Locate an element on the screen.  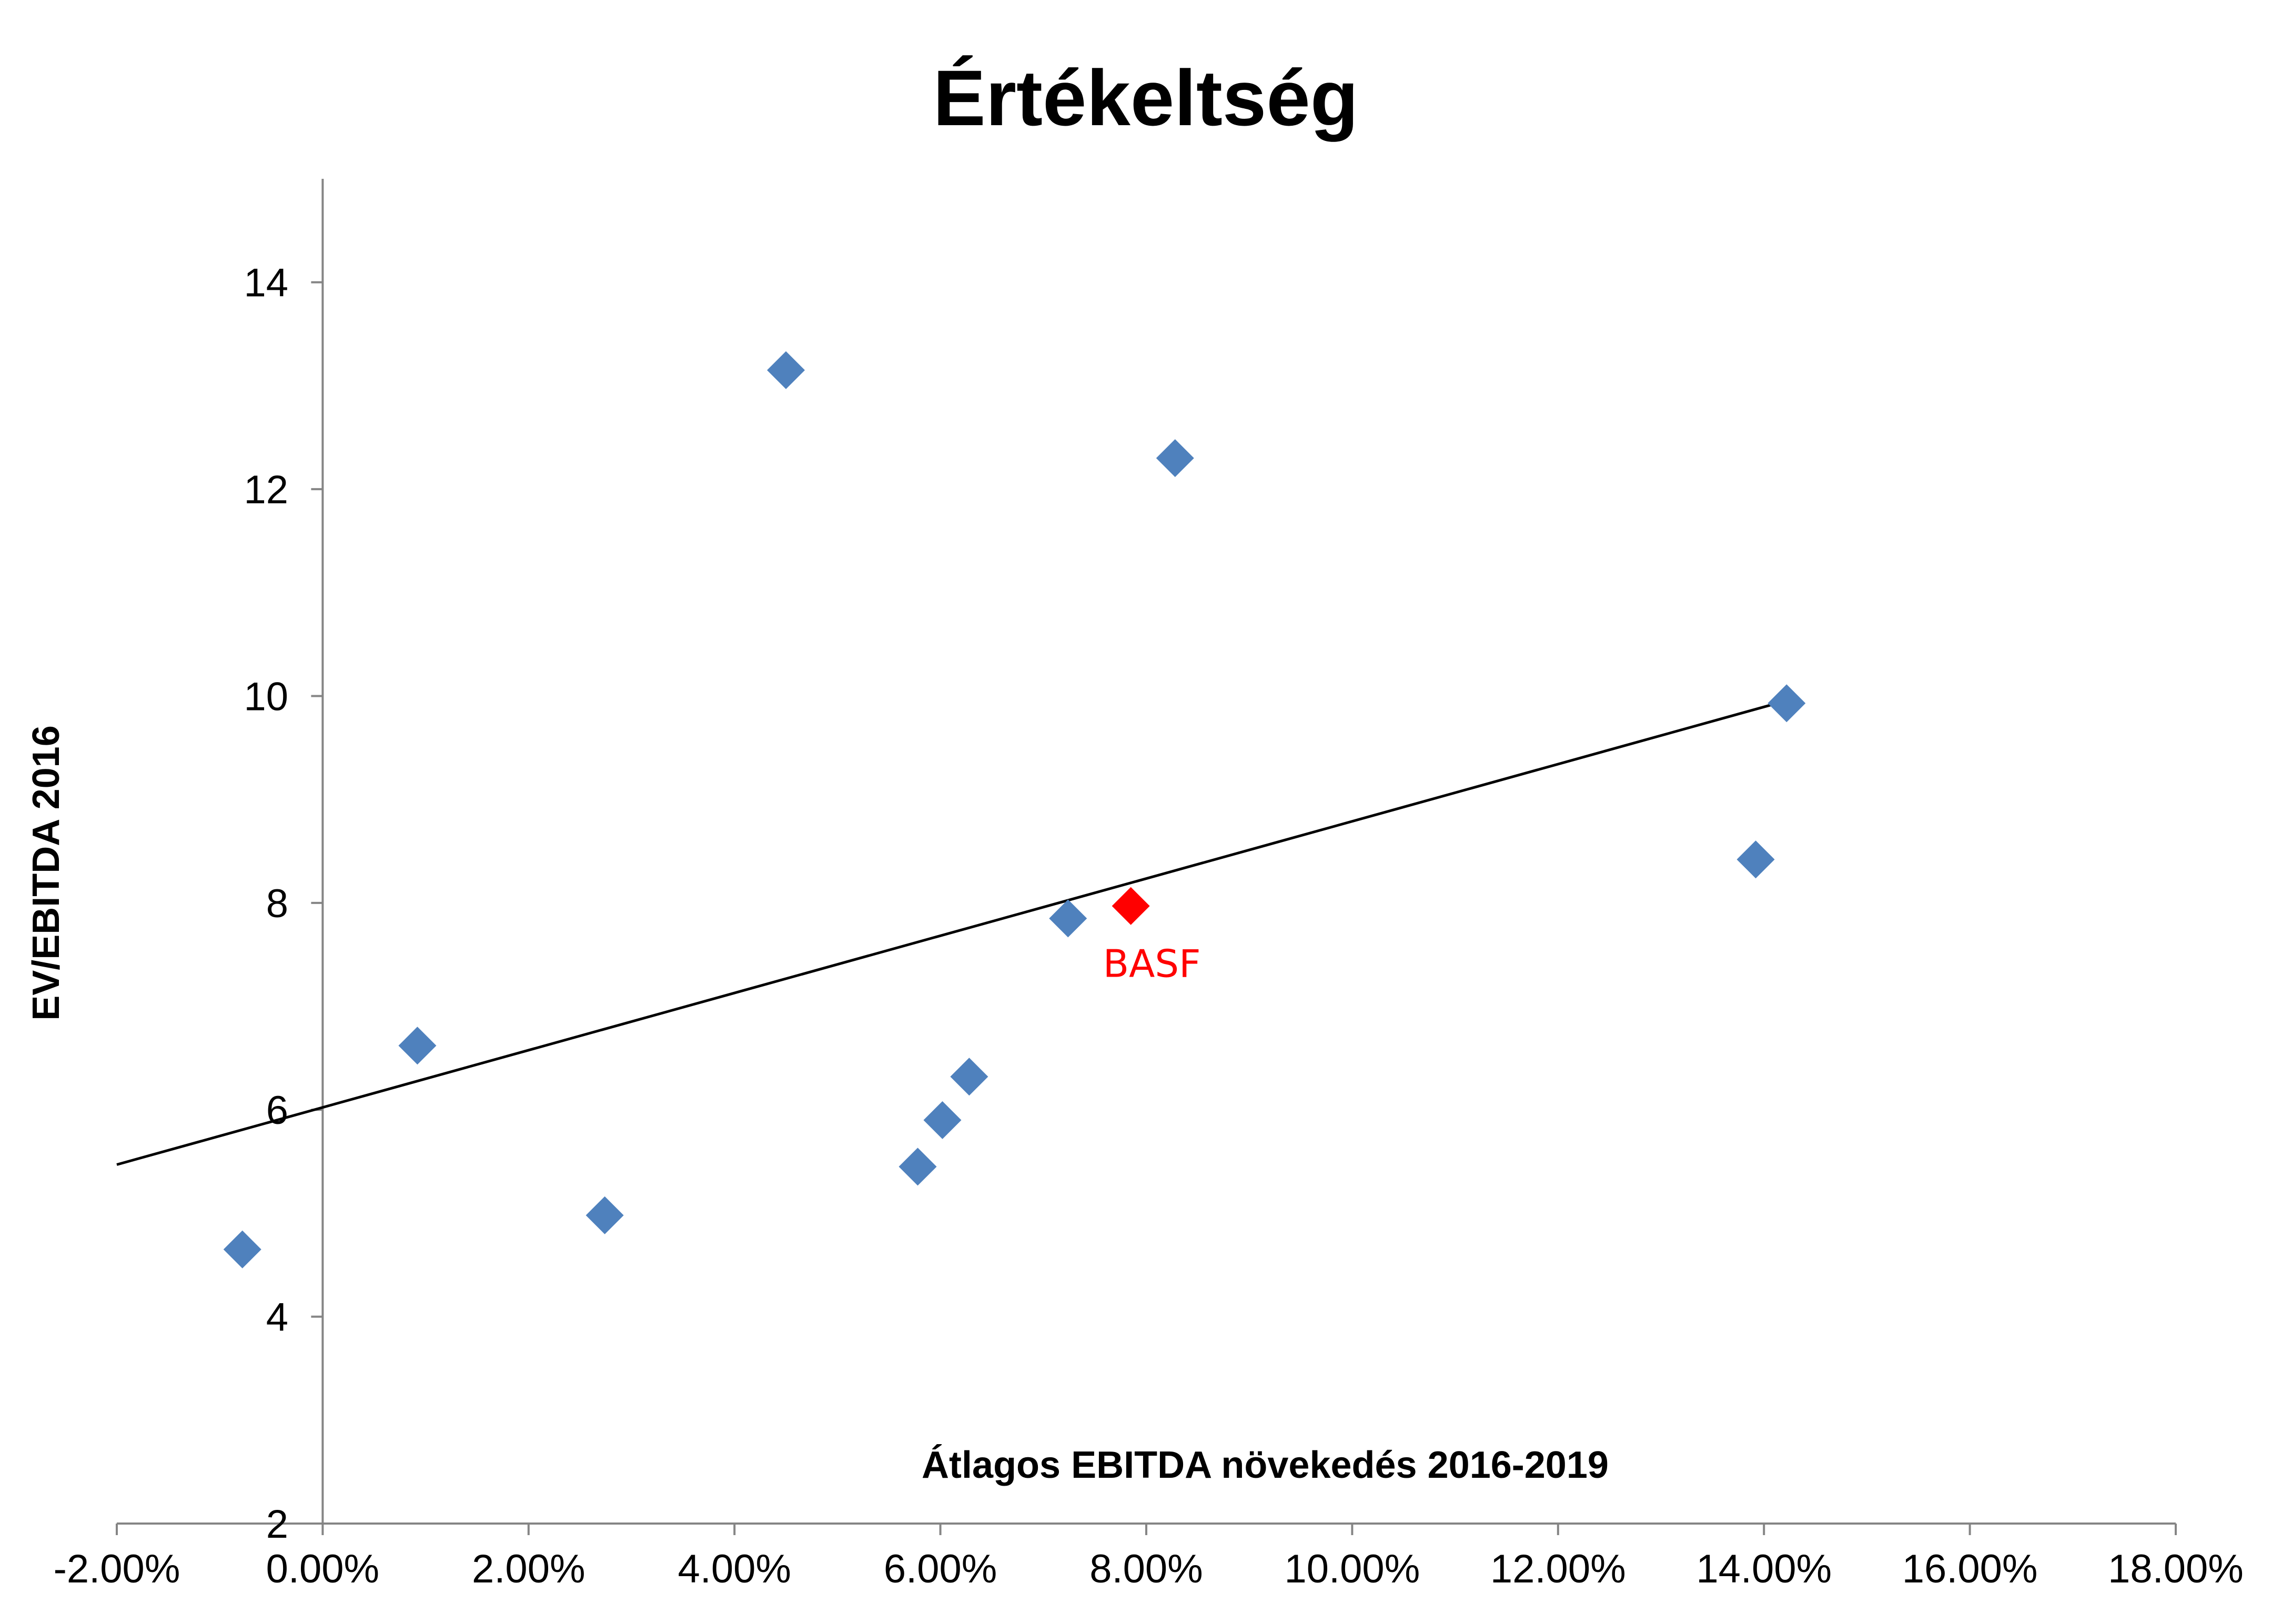
x-tick-label: 12.00% is located at coordinates (1558, 1569).